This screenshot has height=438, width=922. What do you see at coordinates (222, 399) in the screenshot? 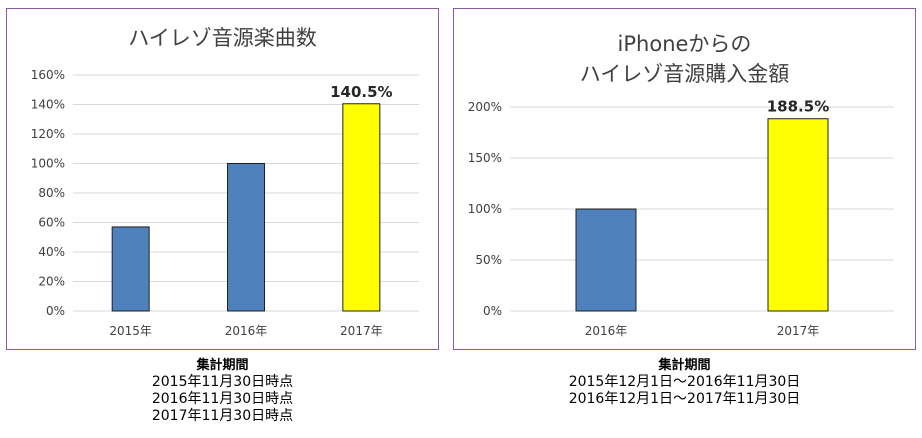
I see `caption-line: 2016年11月30日時点` at bounding box center [222, 399].